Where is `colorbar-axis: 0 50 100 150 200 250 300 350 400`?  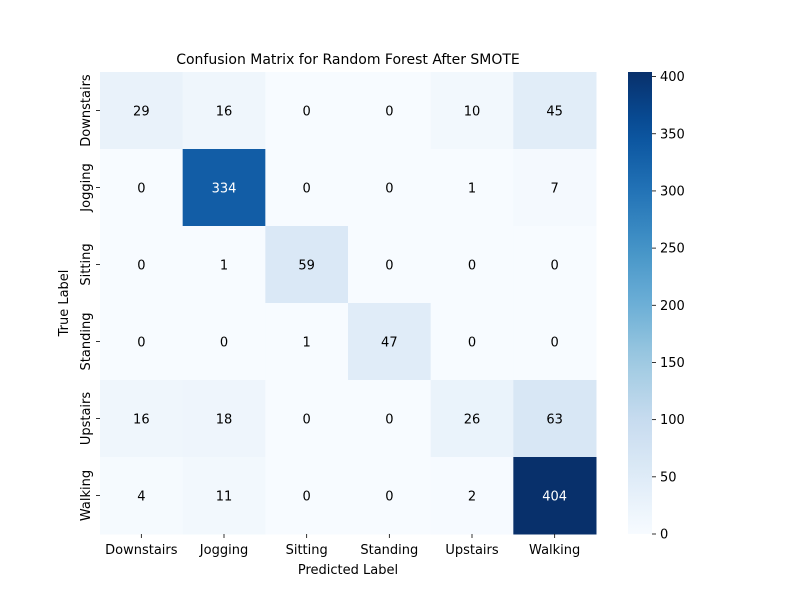 colorbar-axis: 0 50 100 150 200 250 300 350 400 is located at coordinates (668, 306).